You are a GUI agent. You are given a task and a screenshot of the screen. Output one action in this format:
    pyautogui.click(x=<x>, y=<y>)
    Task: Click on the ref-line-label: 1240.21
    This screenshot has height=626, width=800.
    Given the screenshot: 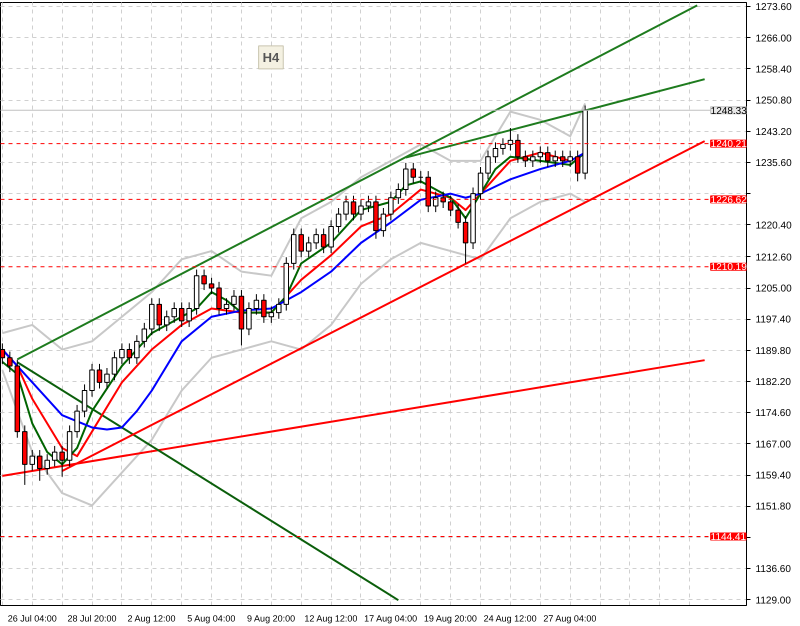 What is the action you would take?
    pyautogui.click(x=729, y=144)
    